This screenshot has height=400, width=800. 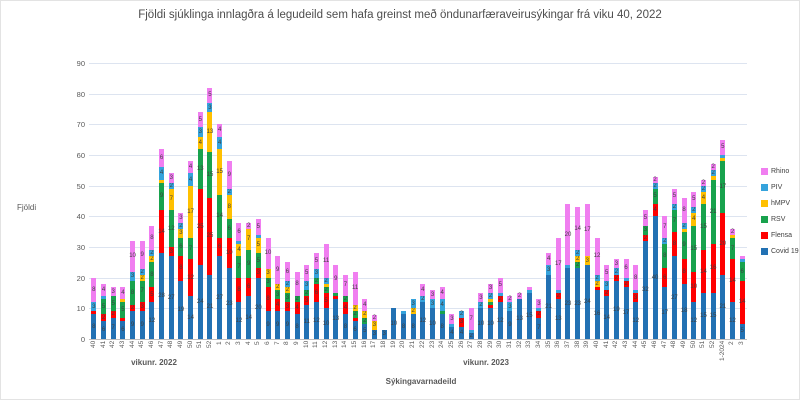 I want to click on bar-week-20-32: 8, so click(x=403, y=325).